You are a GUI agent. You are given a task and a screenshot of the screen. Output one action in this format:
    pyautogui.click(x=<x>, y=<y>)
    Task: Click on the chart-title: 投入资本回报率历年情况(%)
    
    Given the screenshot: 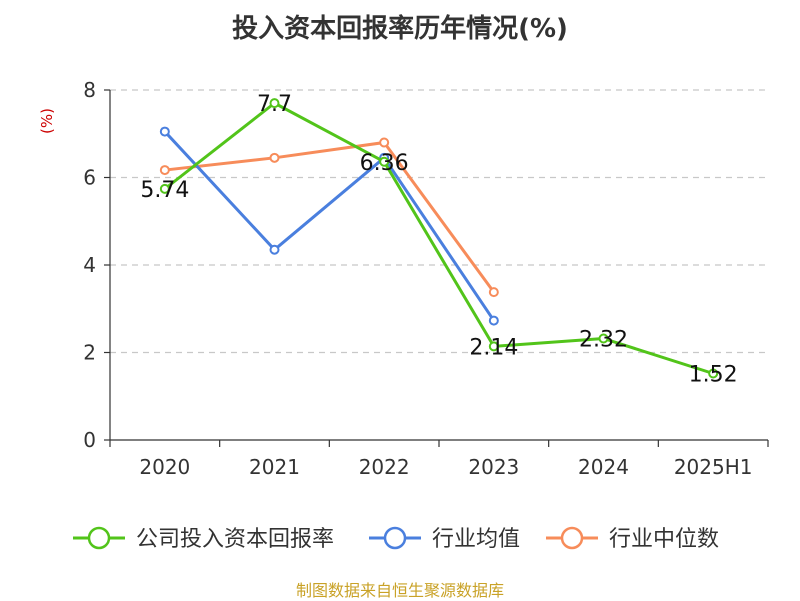 What is the action you would take?
    pyautogui.click(x=400, y=29)
    